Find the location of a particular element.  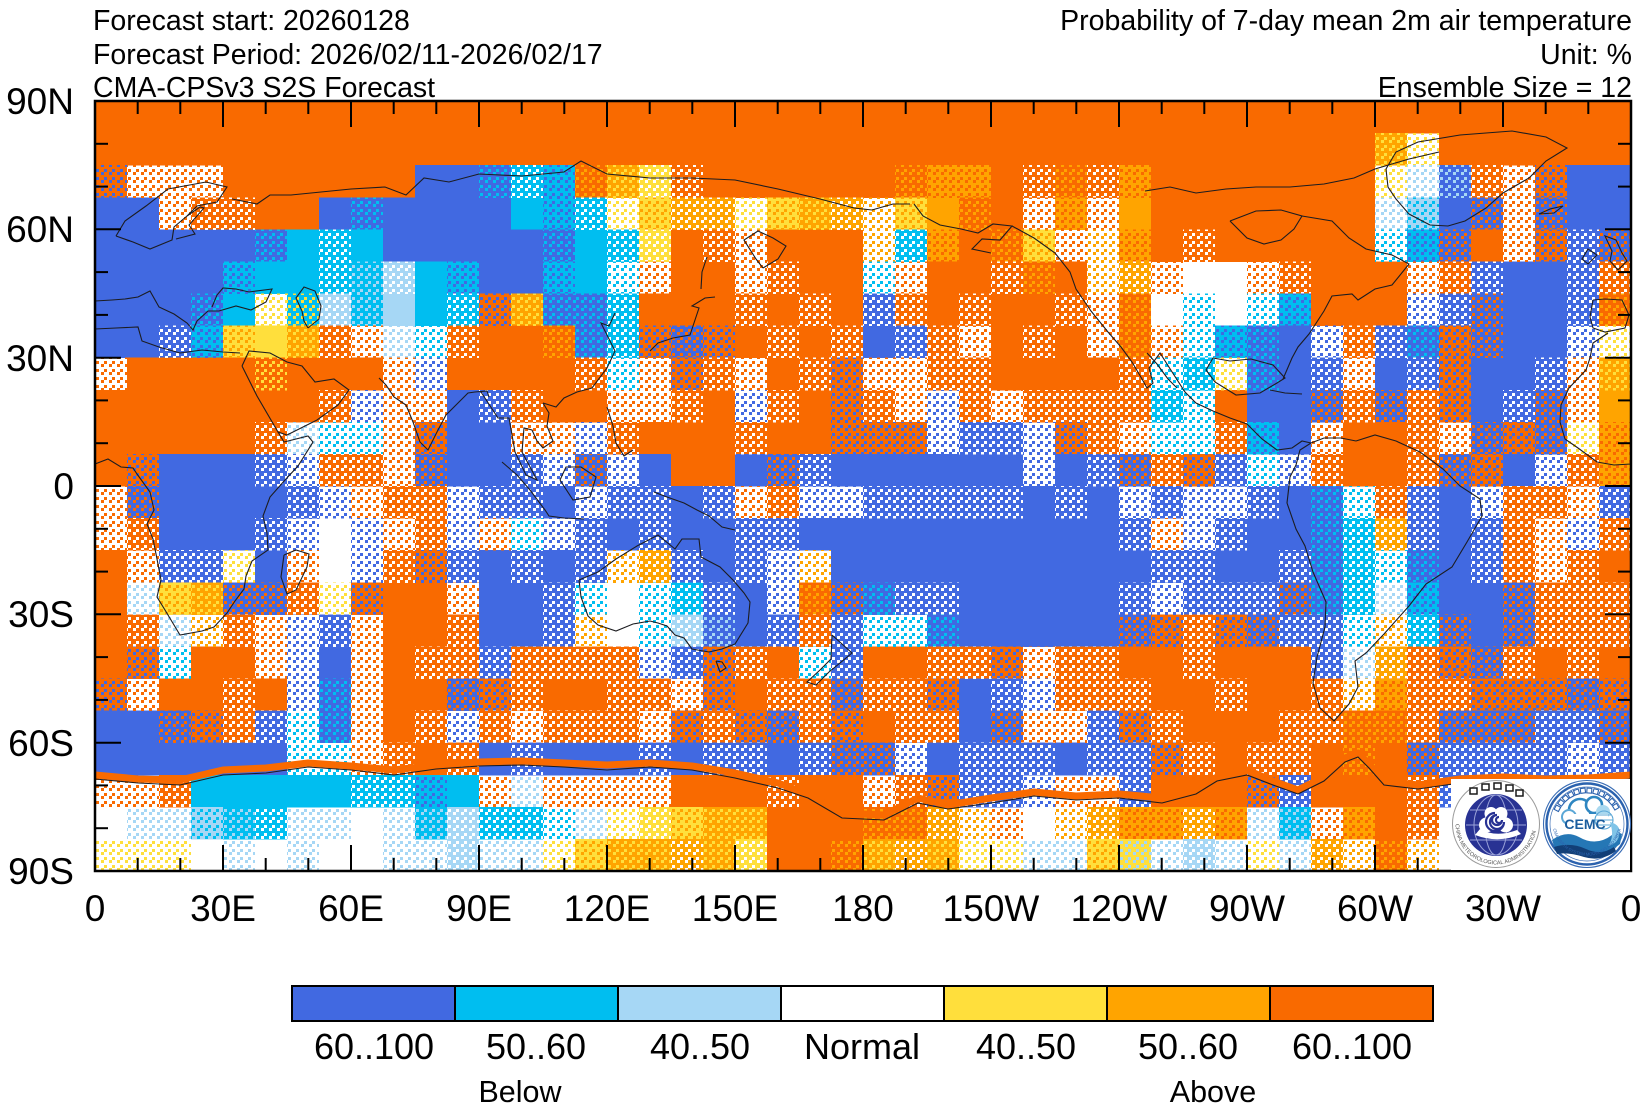

svg-text: 30E is located at coordinates (223, 908).